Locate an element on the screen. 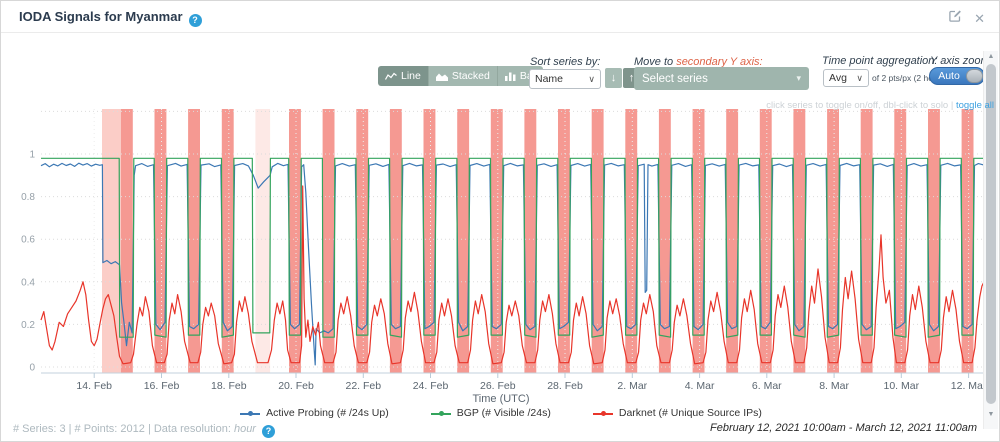  y-axis: 0 0.2 0.4 0.6 0.8 1 is located at coordinates (28, 262).